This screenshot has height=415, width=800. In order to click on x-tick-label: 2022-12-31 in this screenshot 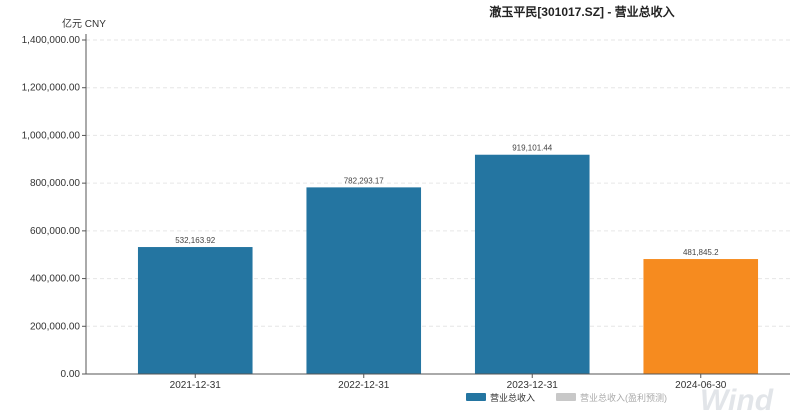, I will do `click(364, 385)`.